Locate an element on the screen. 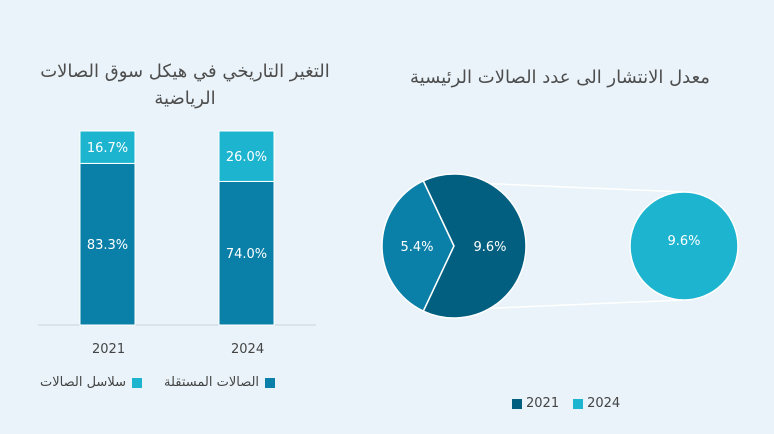  legend-swatch-2024 is located at coordinates (578, 403).